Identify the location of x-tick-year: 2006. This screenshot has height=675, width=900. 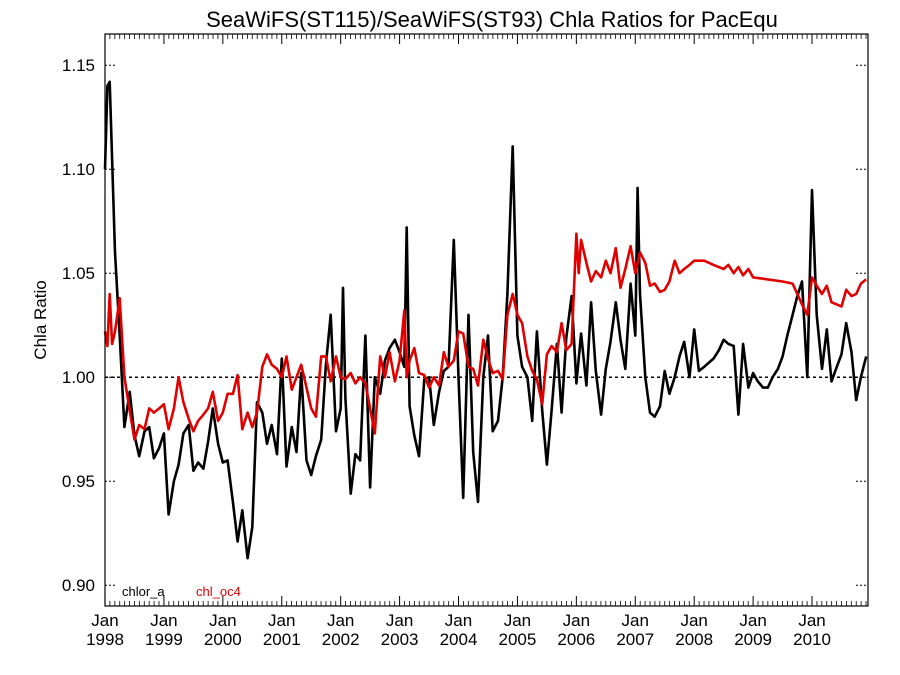
(576, 639).